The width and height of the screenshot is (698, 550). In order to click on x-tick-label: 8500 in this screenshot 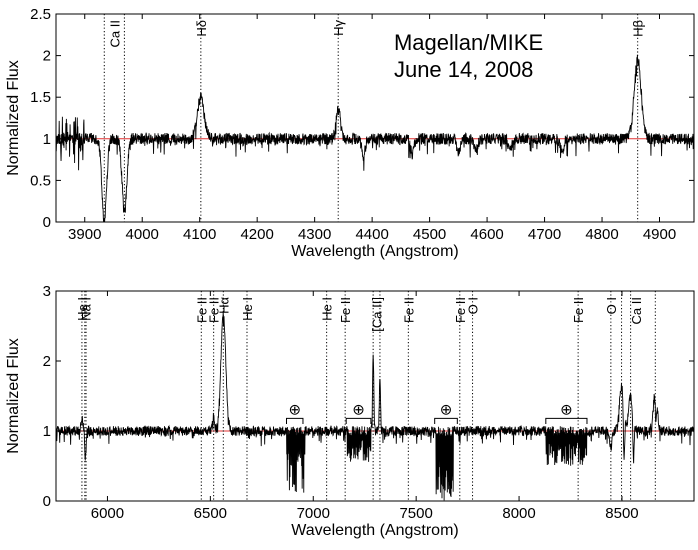, I will do `click(621, 513)`.